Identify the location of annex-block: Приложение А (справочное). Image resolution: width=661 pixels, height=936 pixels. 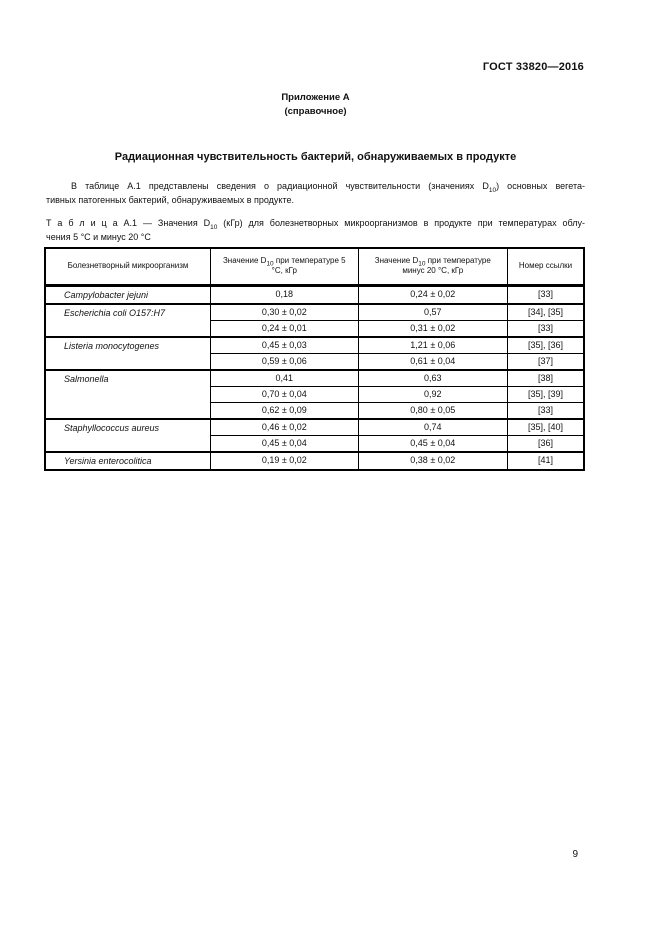
(315, 105).